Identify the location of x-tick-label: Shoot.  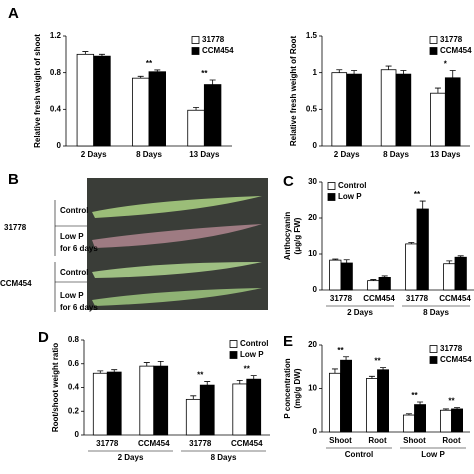
(414, 440).